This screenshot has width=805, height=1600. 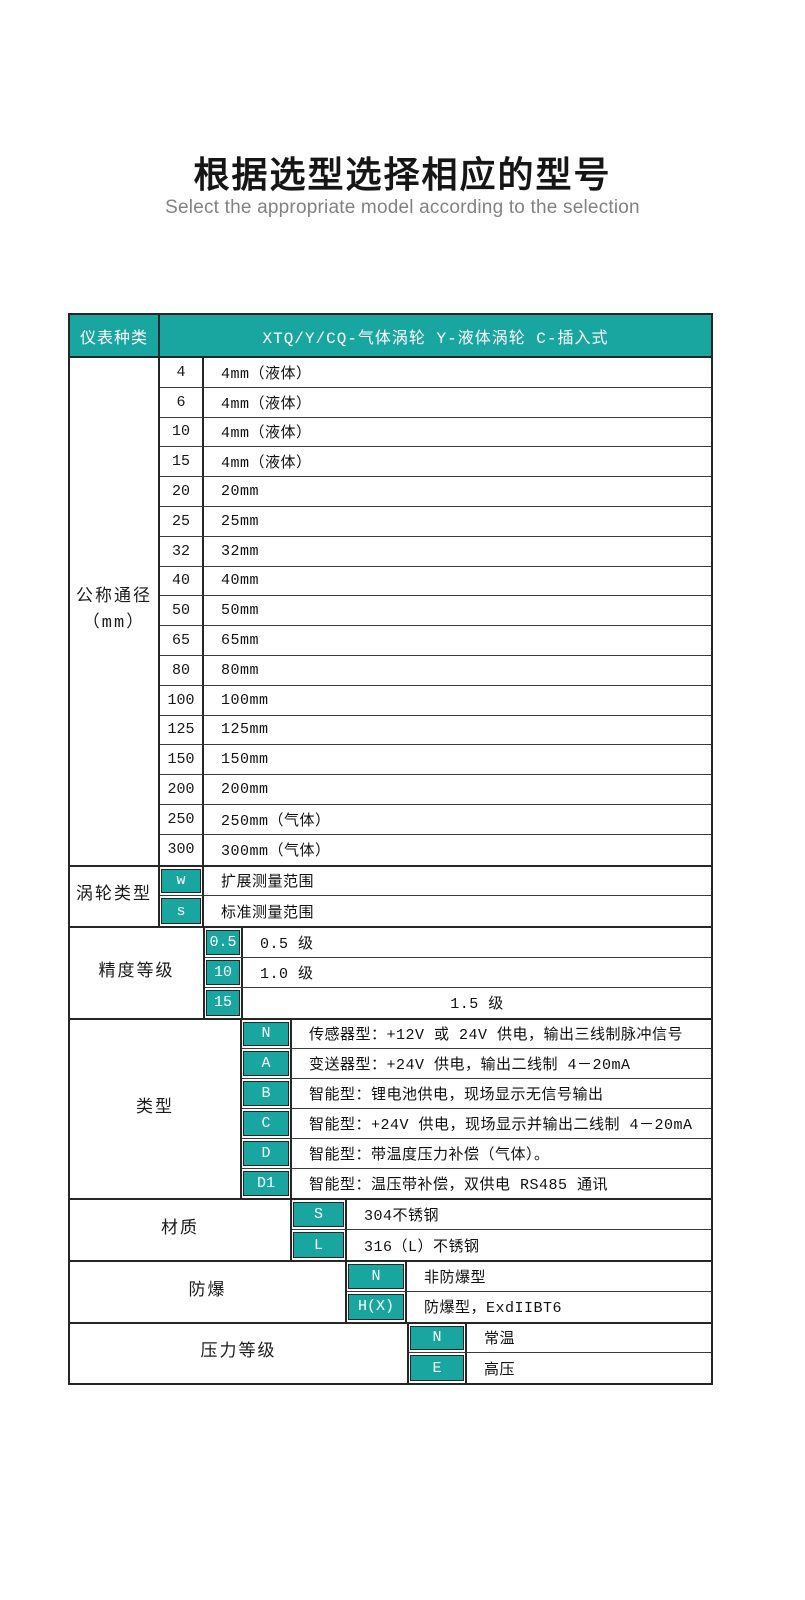 I want to click on table-row: 6 4mm（液体）, so click(x=435, y=402).